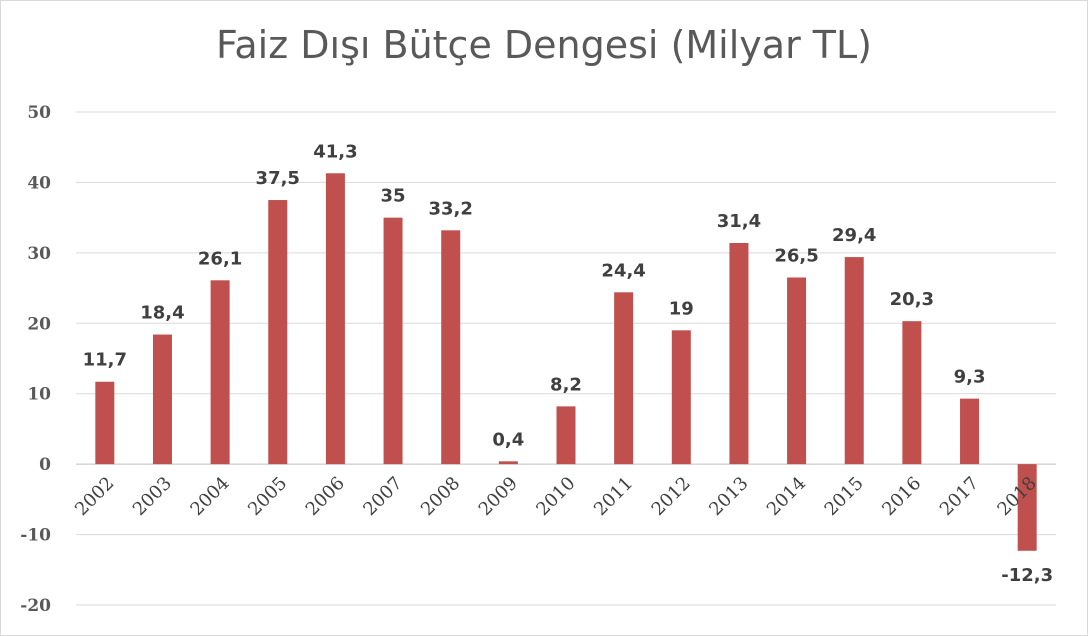 This screenshot has height=636, width=1088. What do you see at coordinates (844, 496) in the screenshot?
I see `x-tick-label: 2015` at bounding box center [844, 496].